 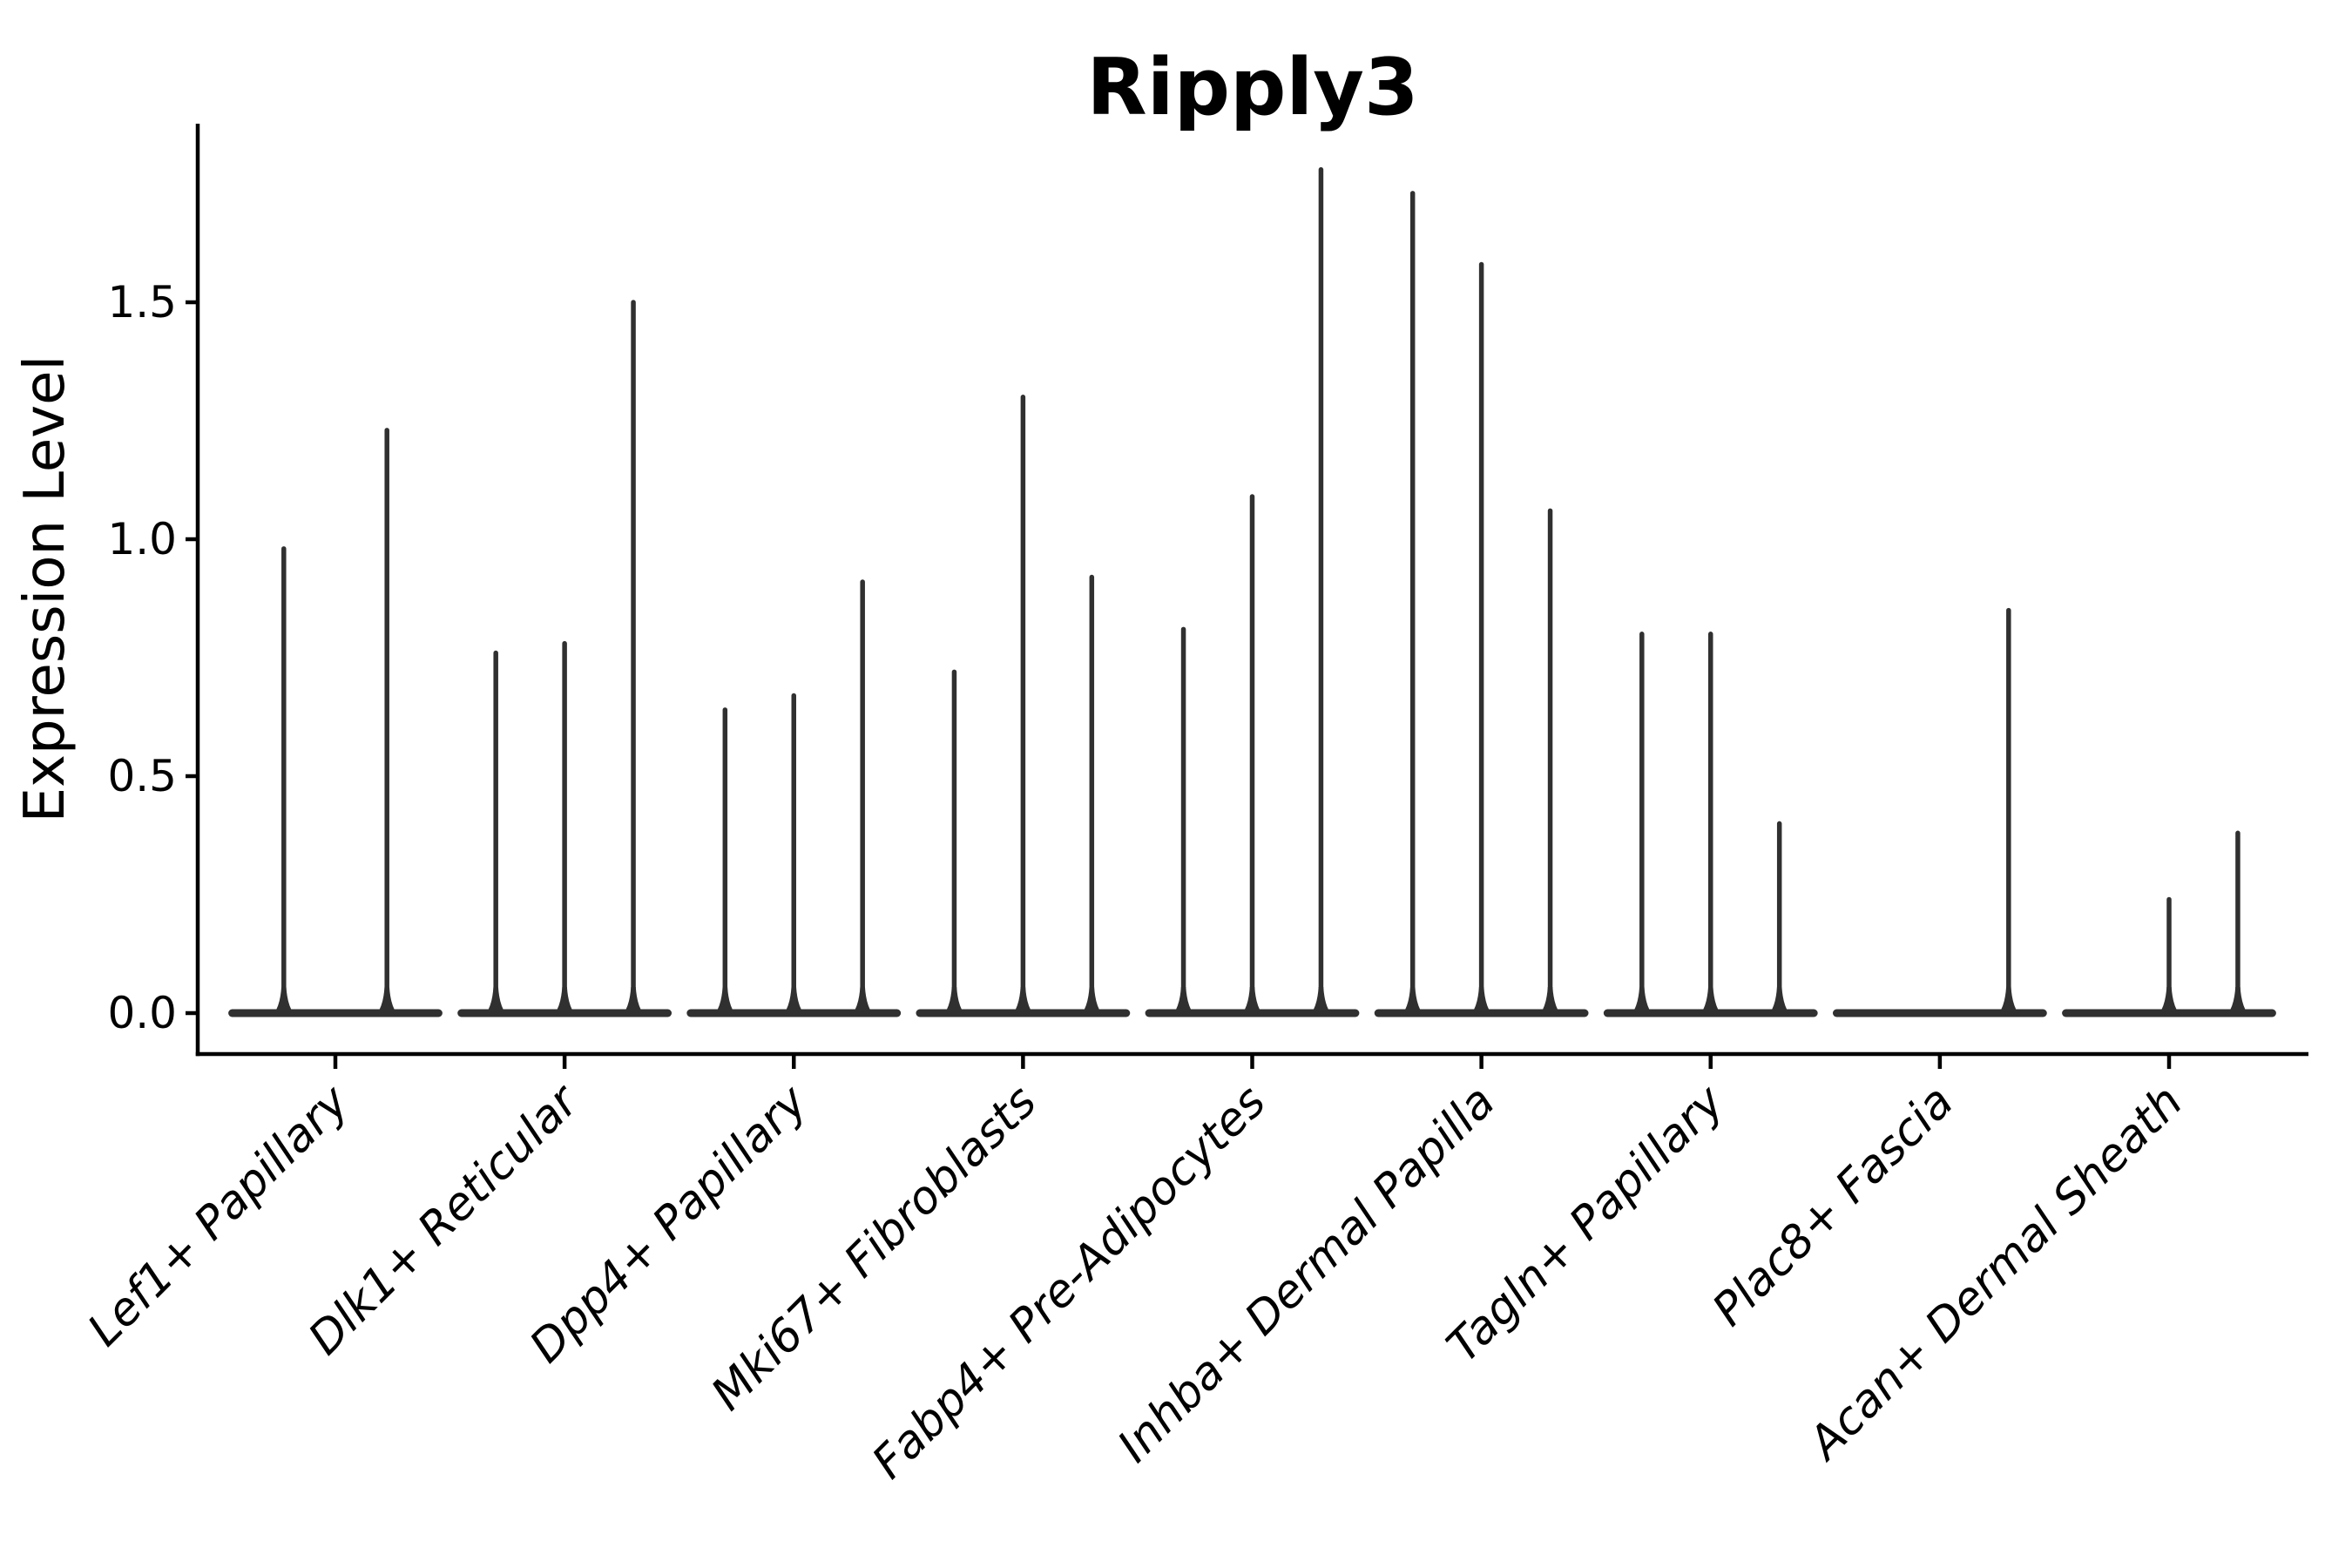 I want to click on y-tick-label: 1.5, so click(x=142, y=302).